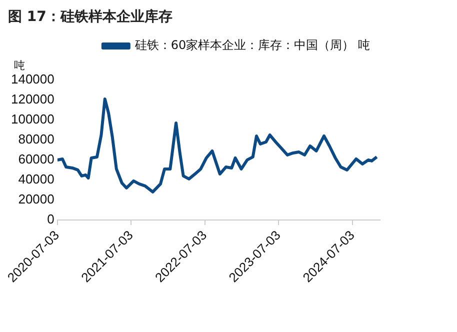 The height and width of the screenshot is (332, 457). Describe the element at coordinates (90, 17) in the screenshot. I see `chart-title: 图 17：硅铁样本企业库存` at that location.